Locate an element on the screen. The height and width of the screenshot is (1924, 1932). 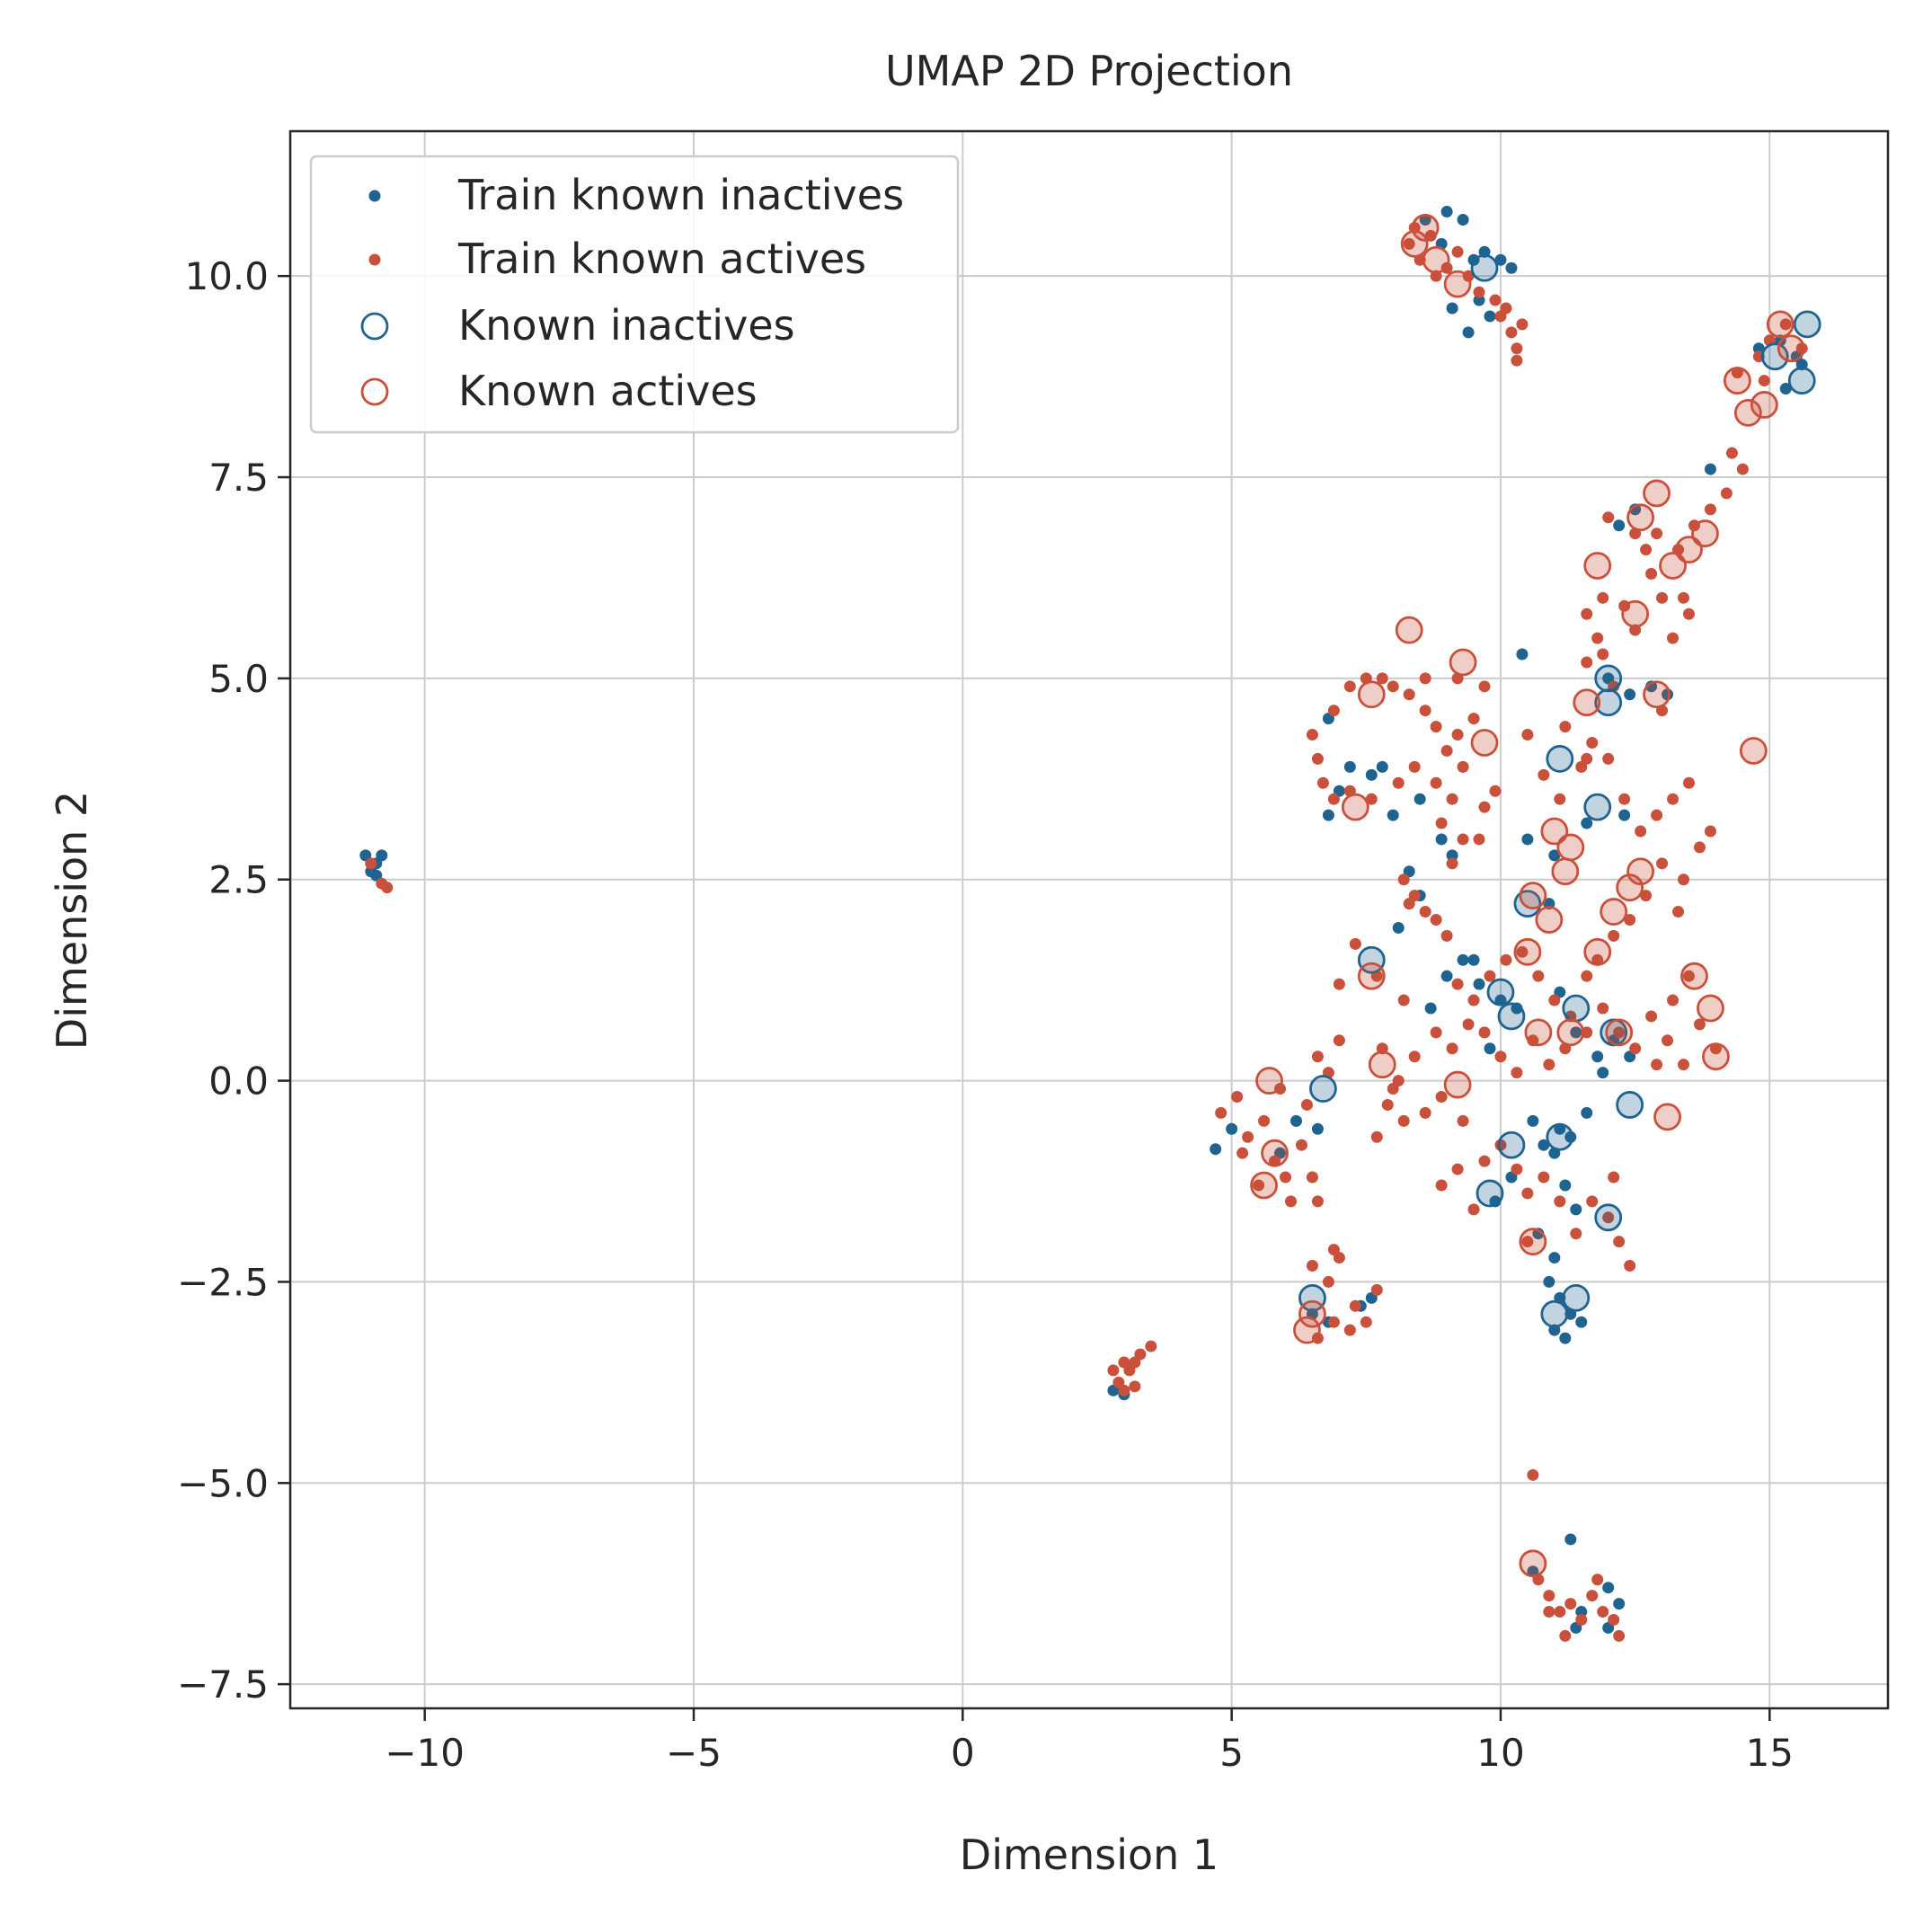
y-tick-label: 10.0 is located at coordinates (226, 276).